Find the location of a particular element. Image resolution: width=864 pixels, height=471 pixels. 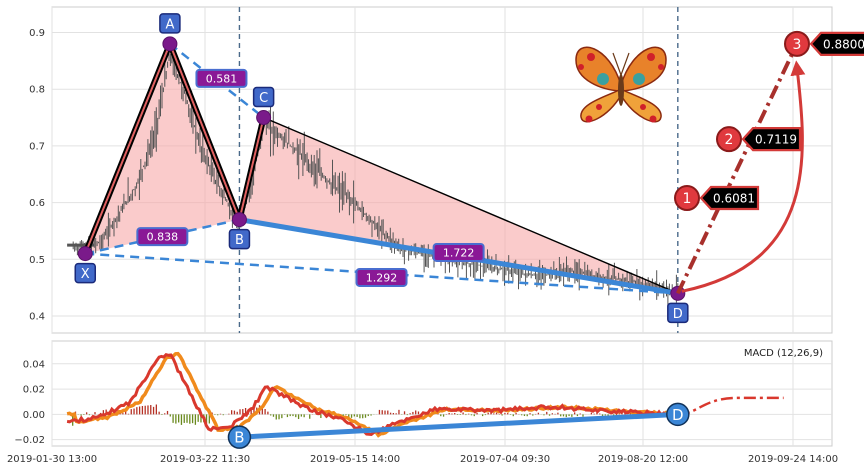

target-number: 2 is located at coordinates (729, 140).